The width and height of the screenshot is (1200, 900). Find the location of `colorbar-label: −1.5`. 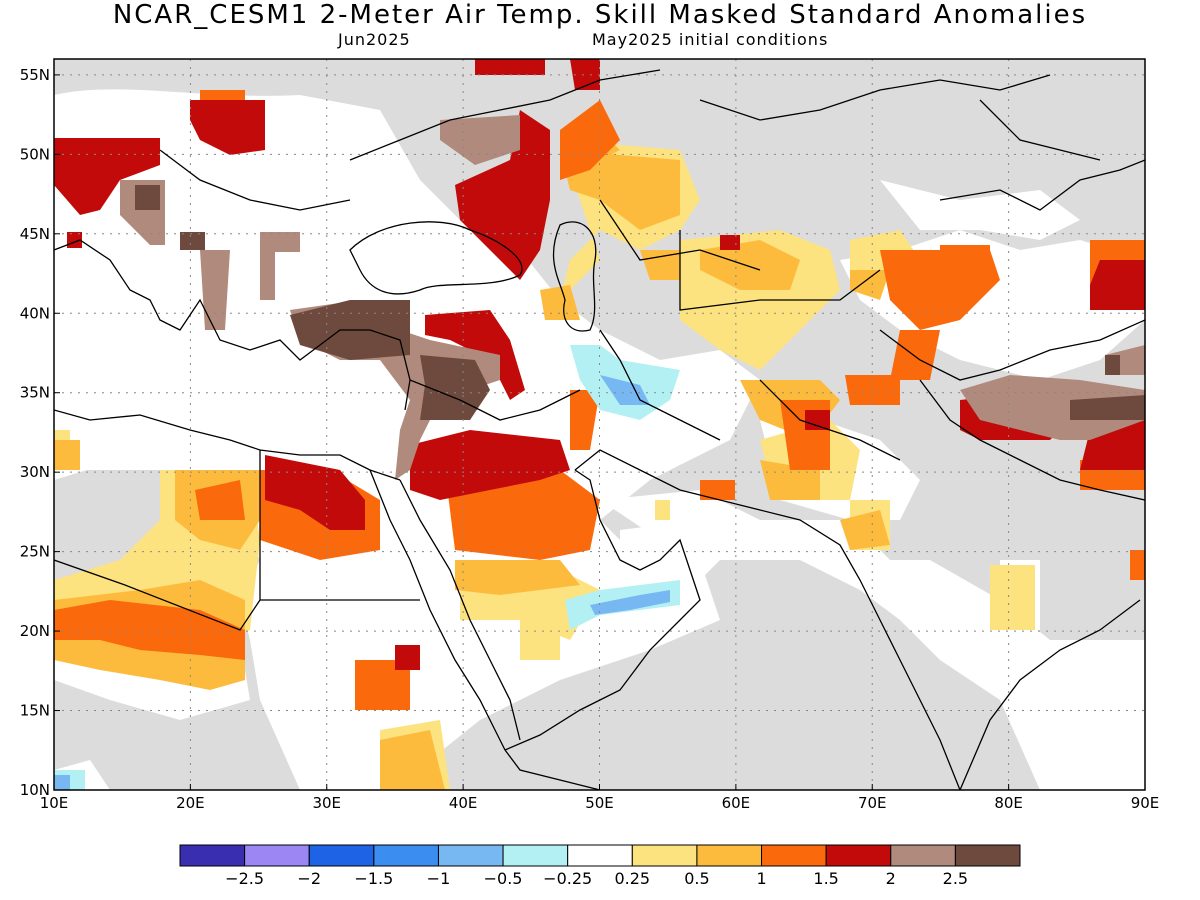

colorbar-label: −1.5 is located at coordinates (374, 878).